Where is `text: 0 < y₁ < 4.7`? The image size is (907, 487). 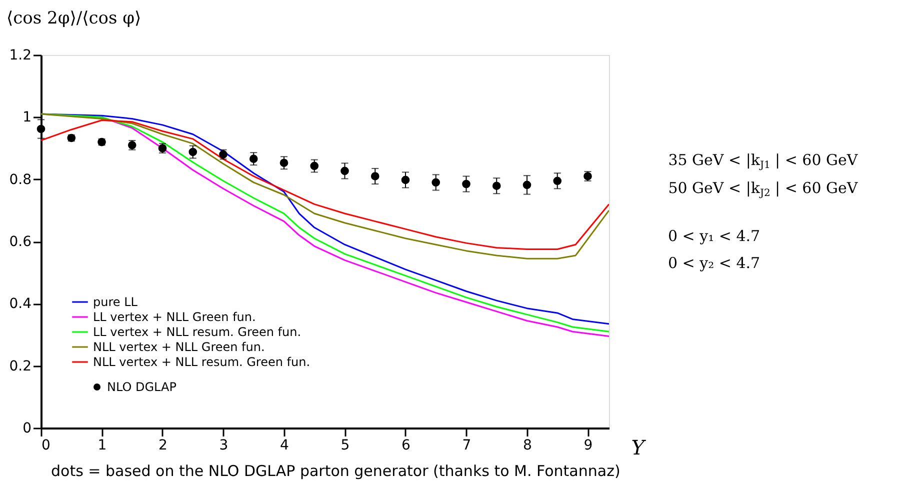 text: 0 < y₁ < 4.7 is located at coordinates (714, 236).